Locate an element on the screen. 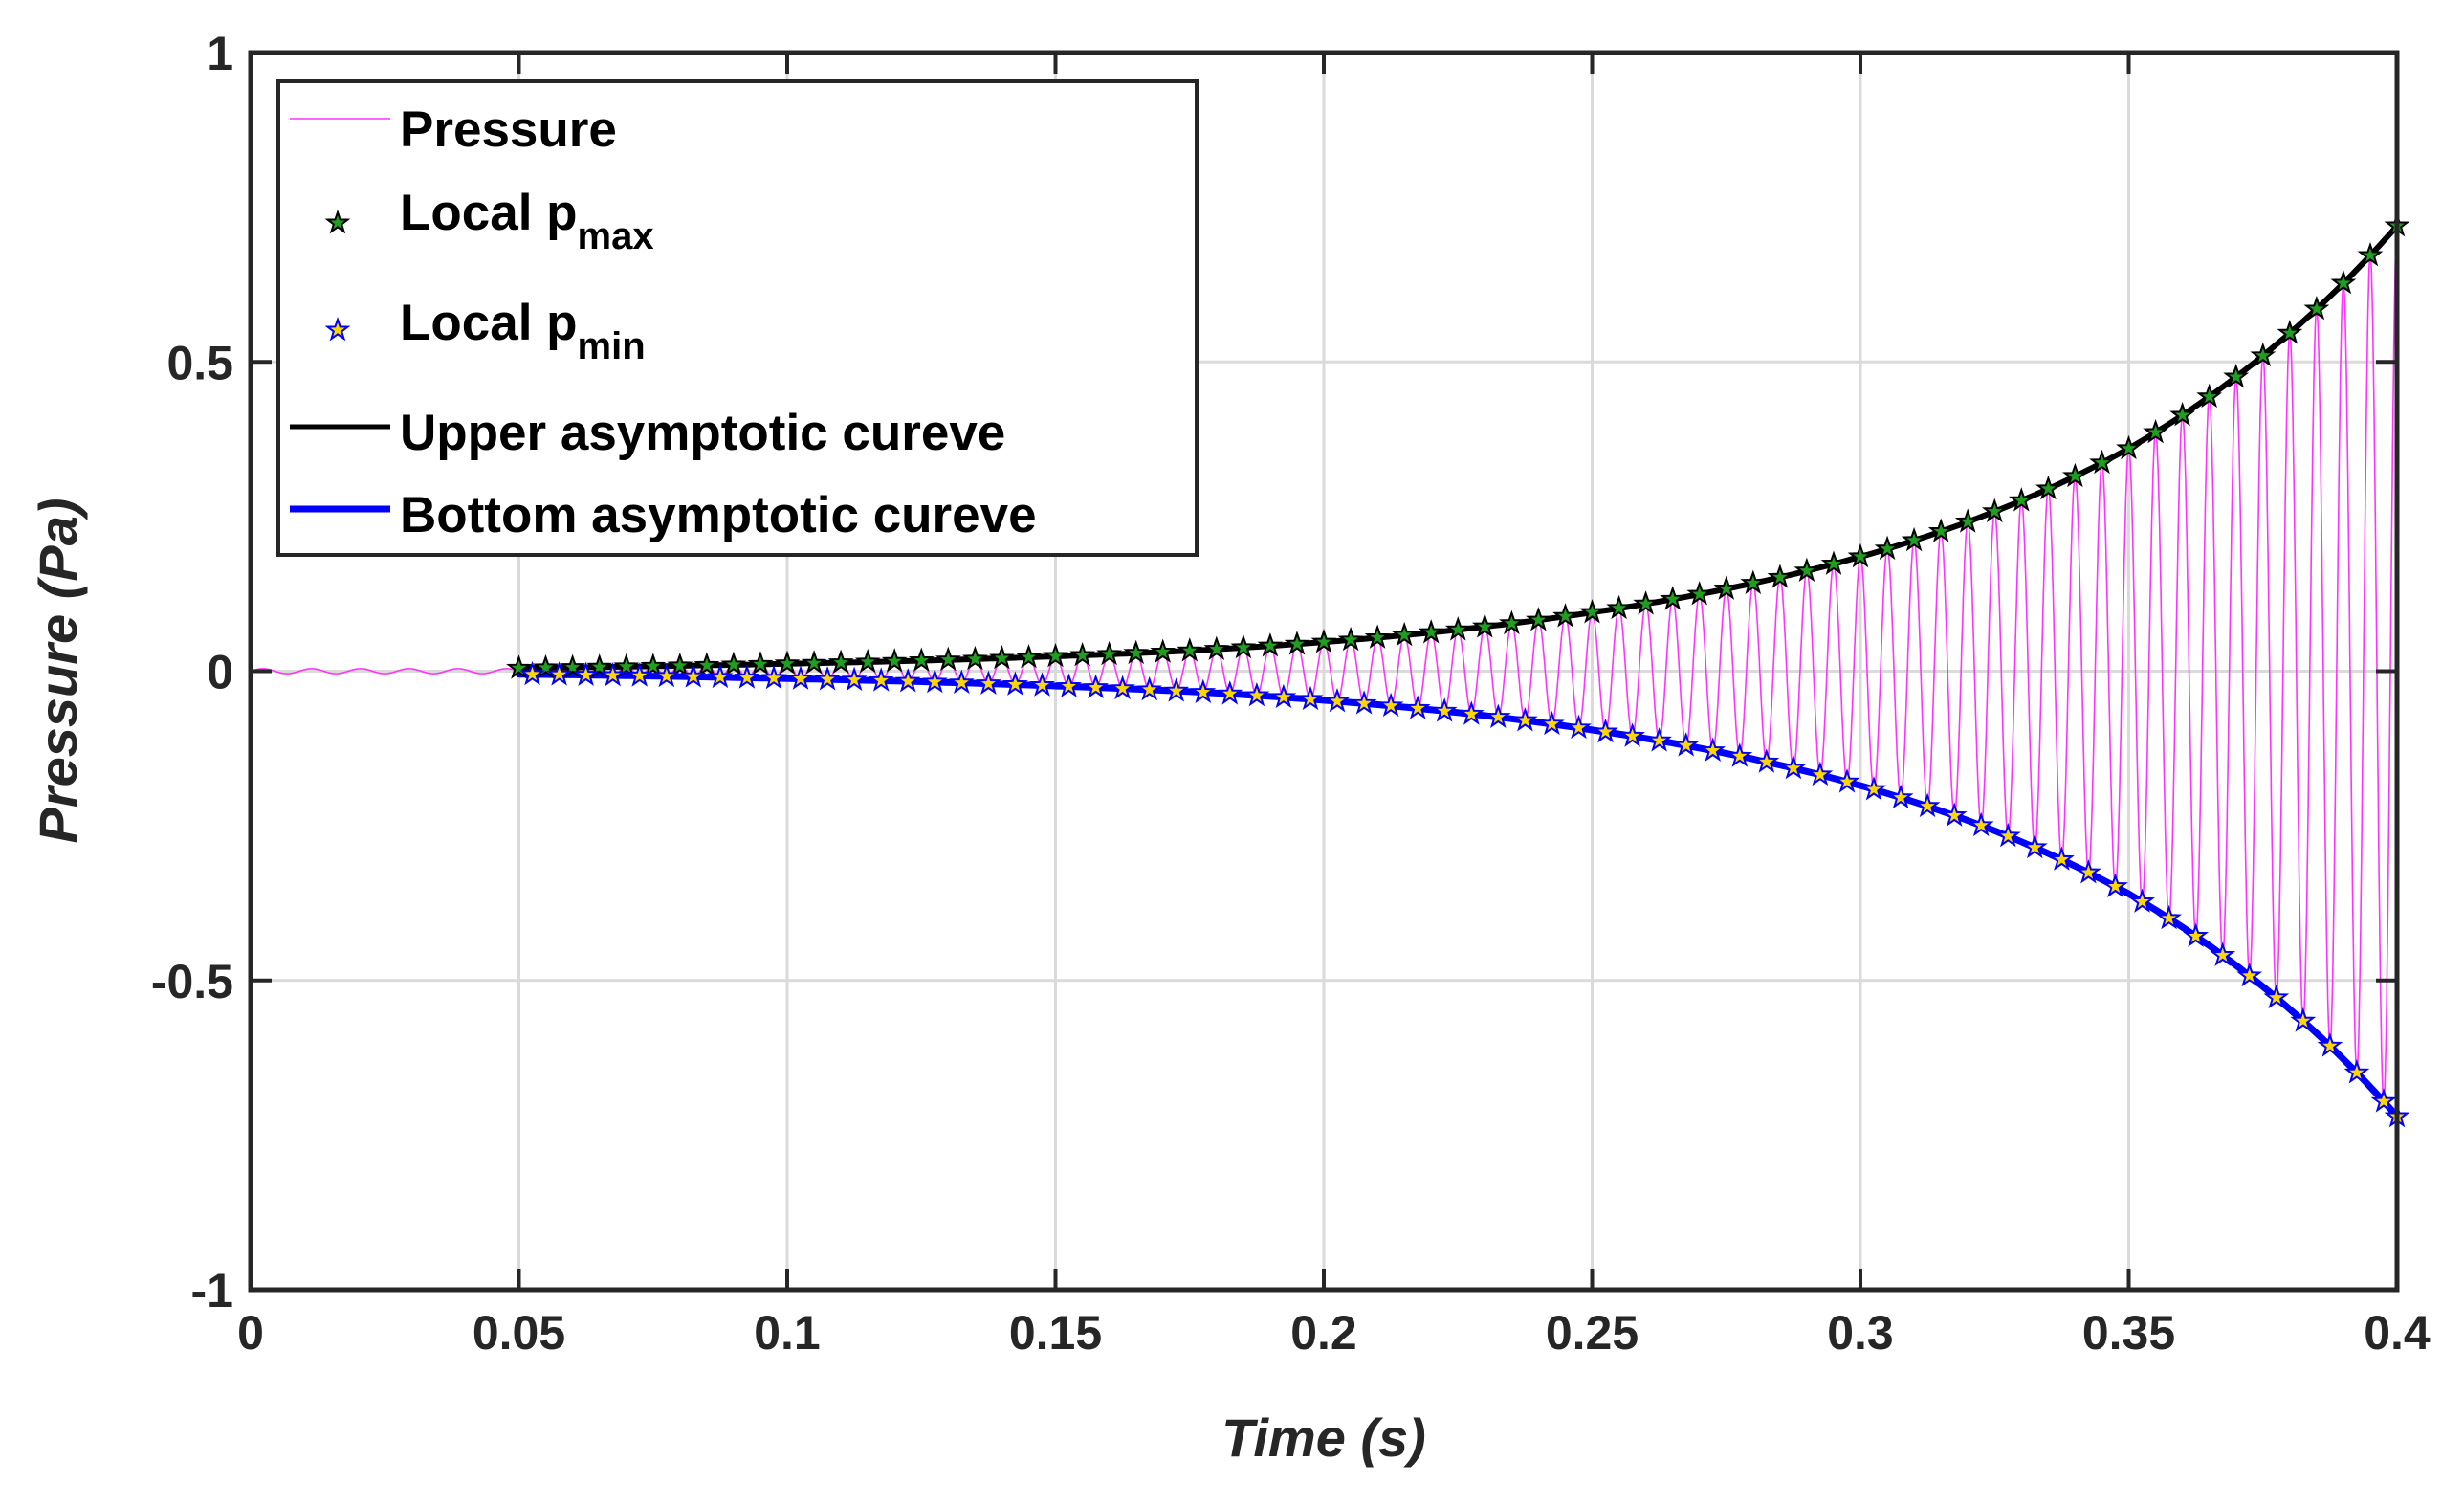 The image size is (2464, 1505). x-tick-label: 0.35 is located at coordinates (2128, 1333).